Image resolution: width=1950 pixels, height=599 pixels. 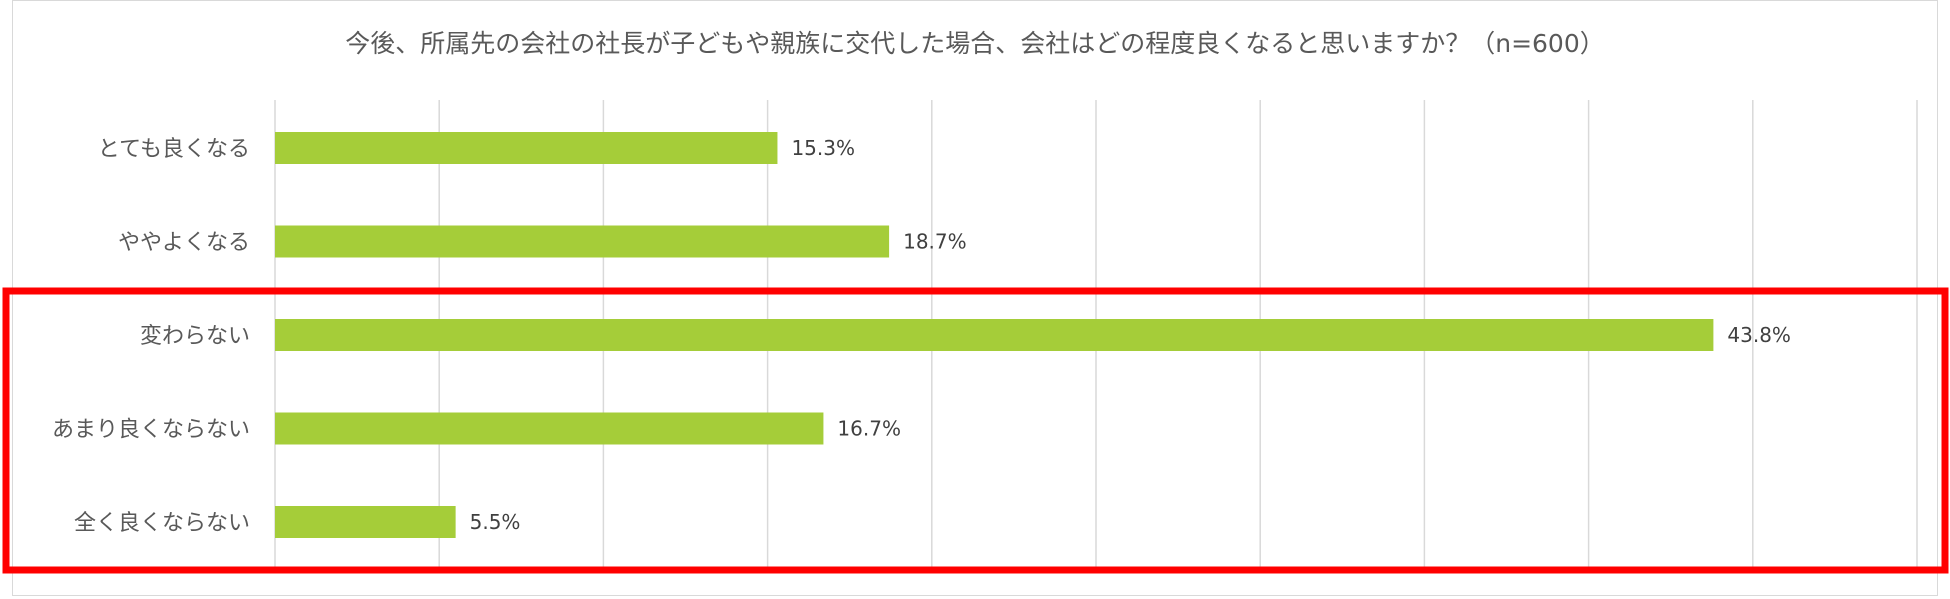 I want to click on data-label: 5.5%, so click(x=495, y=522).